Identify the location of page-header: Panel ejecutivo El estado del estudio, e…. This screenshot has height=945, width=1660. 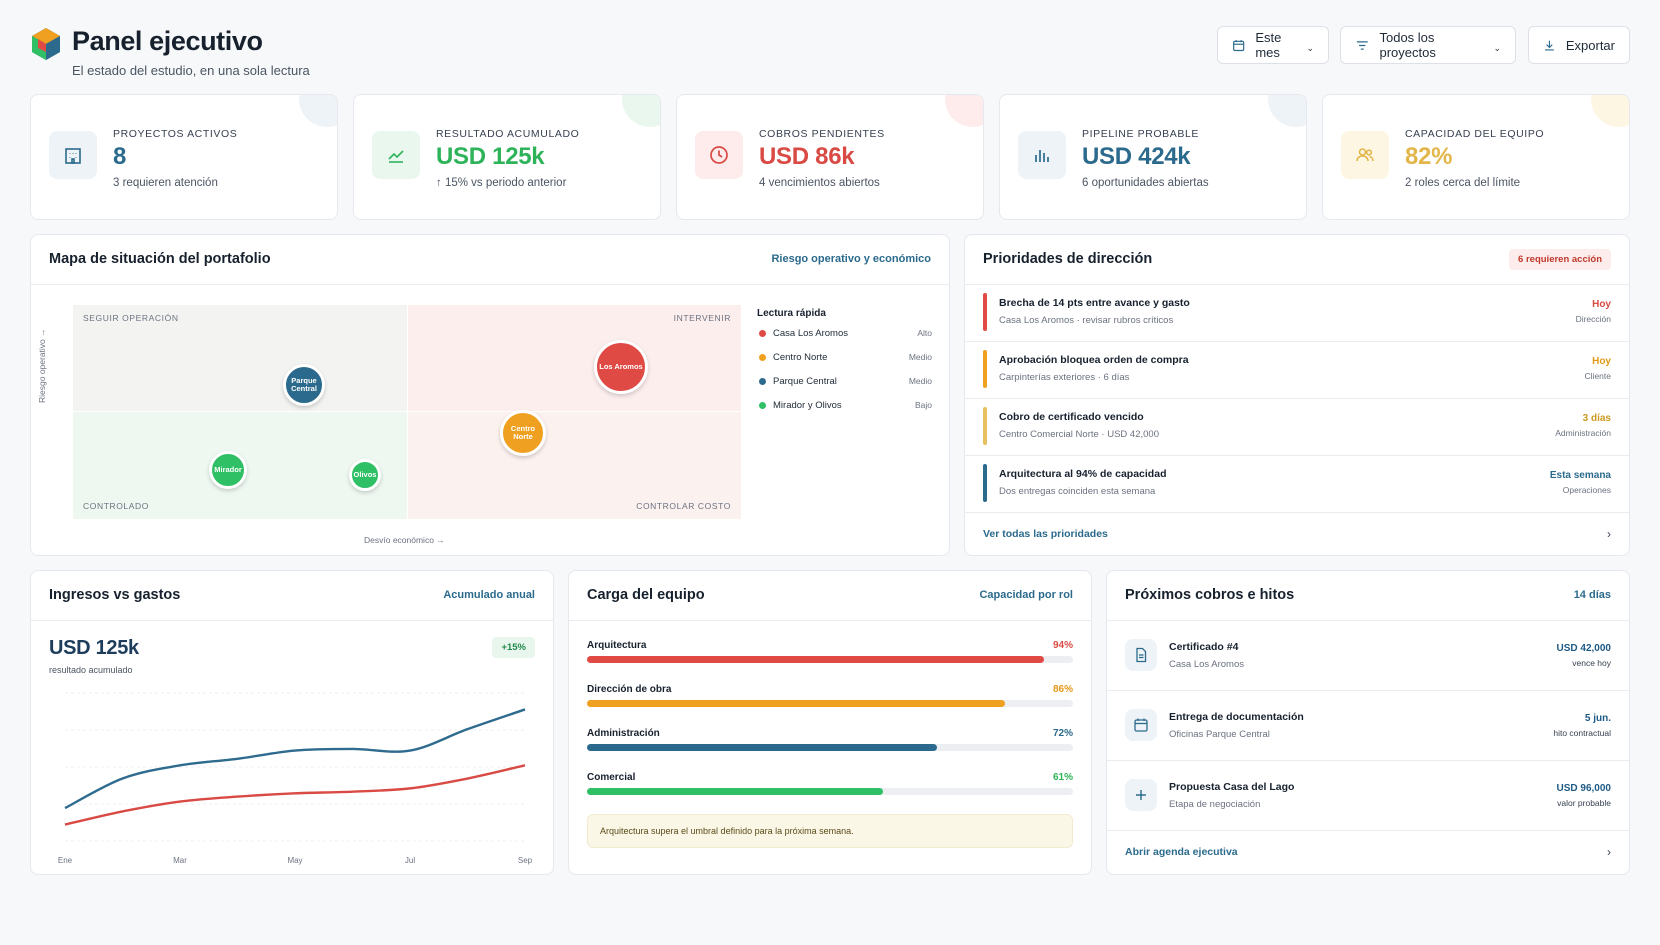
(830, 54).